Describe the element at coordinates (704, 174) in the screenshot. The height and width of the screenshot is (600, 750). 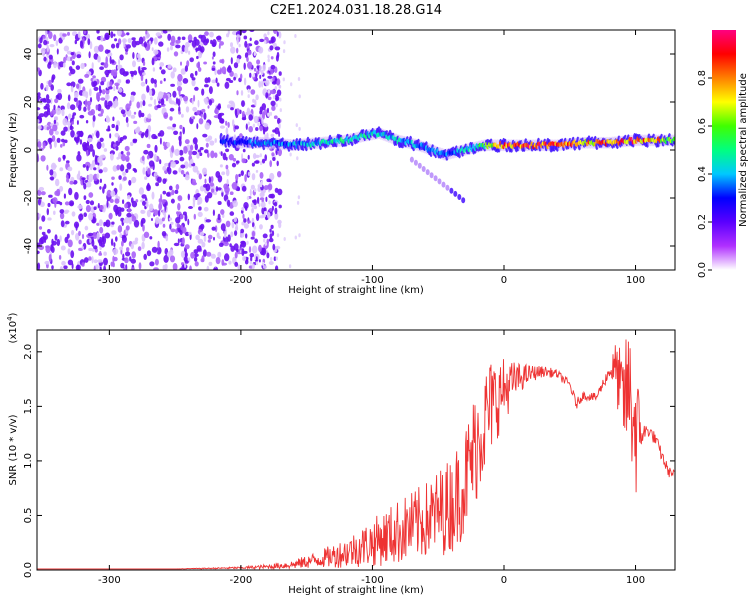
I see `colorbar-ticks: 0.0 0.2 0.4 0.6 0.8` at that location.